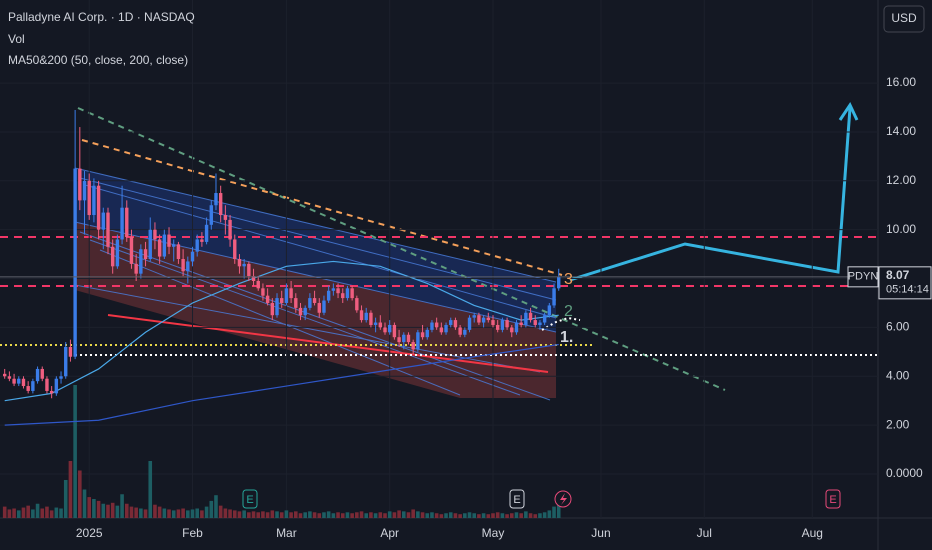 The image size is (932, 550). I want to click on trend-line, so click(328, 343).